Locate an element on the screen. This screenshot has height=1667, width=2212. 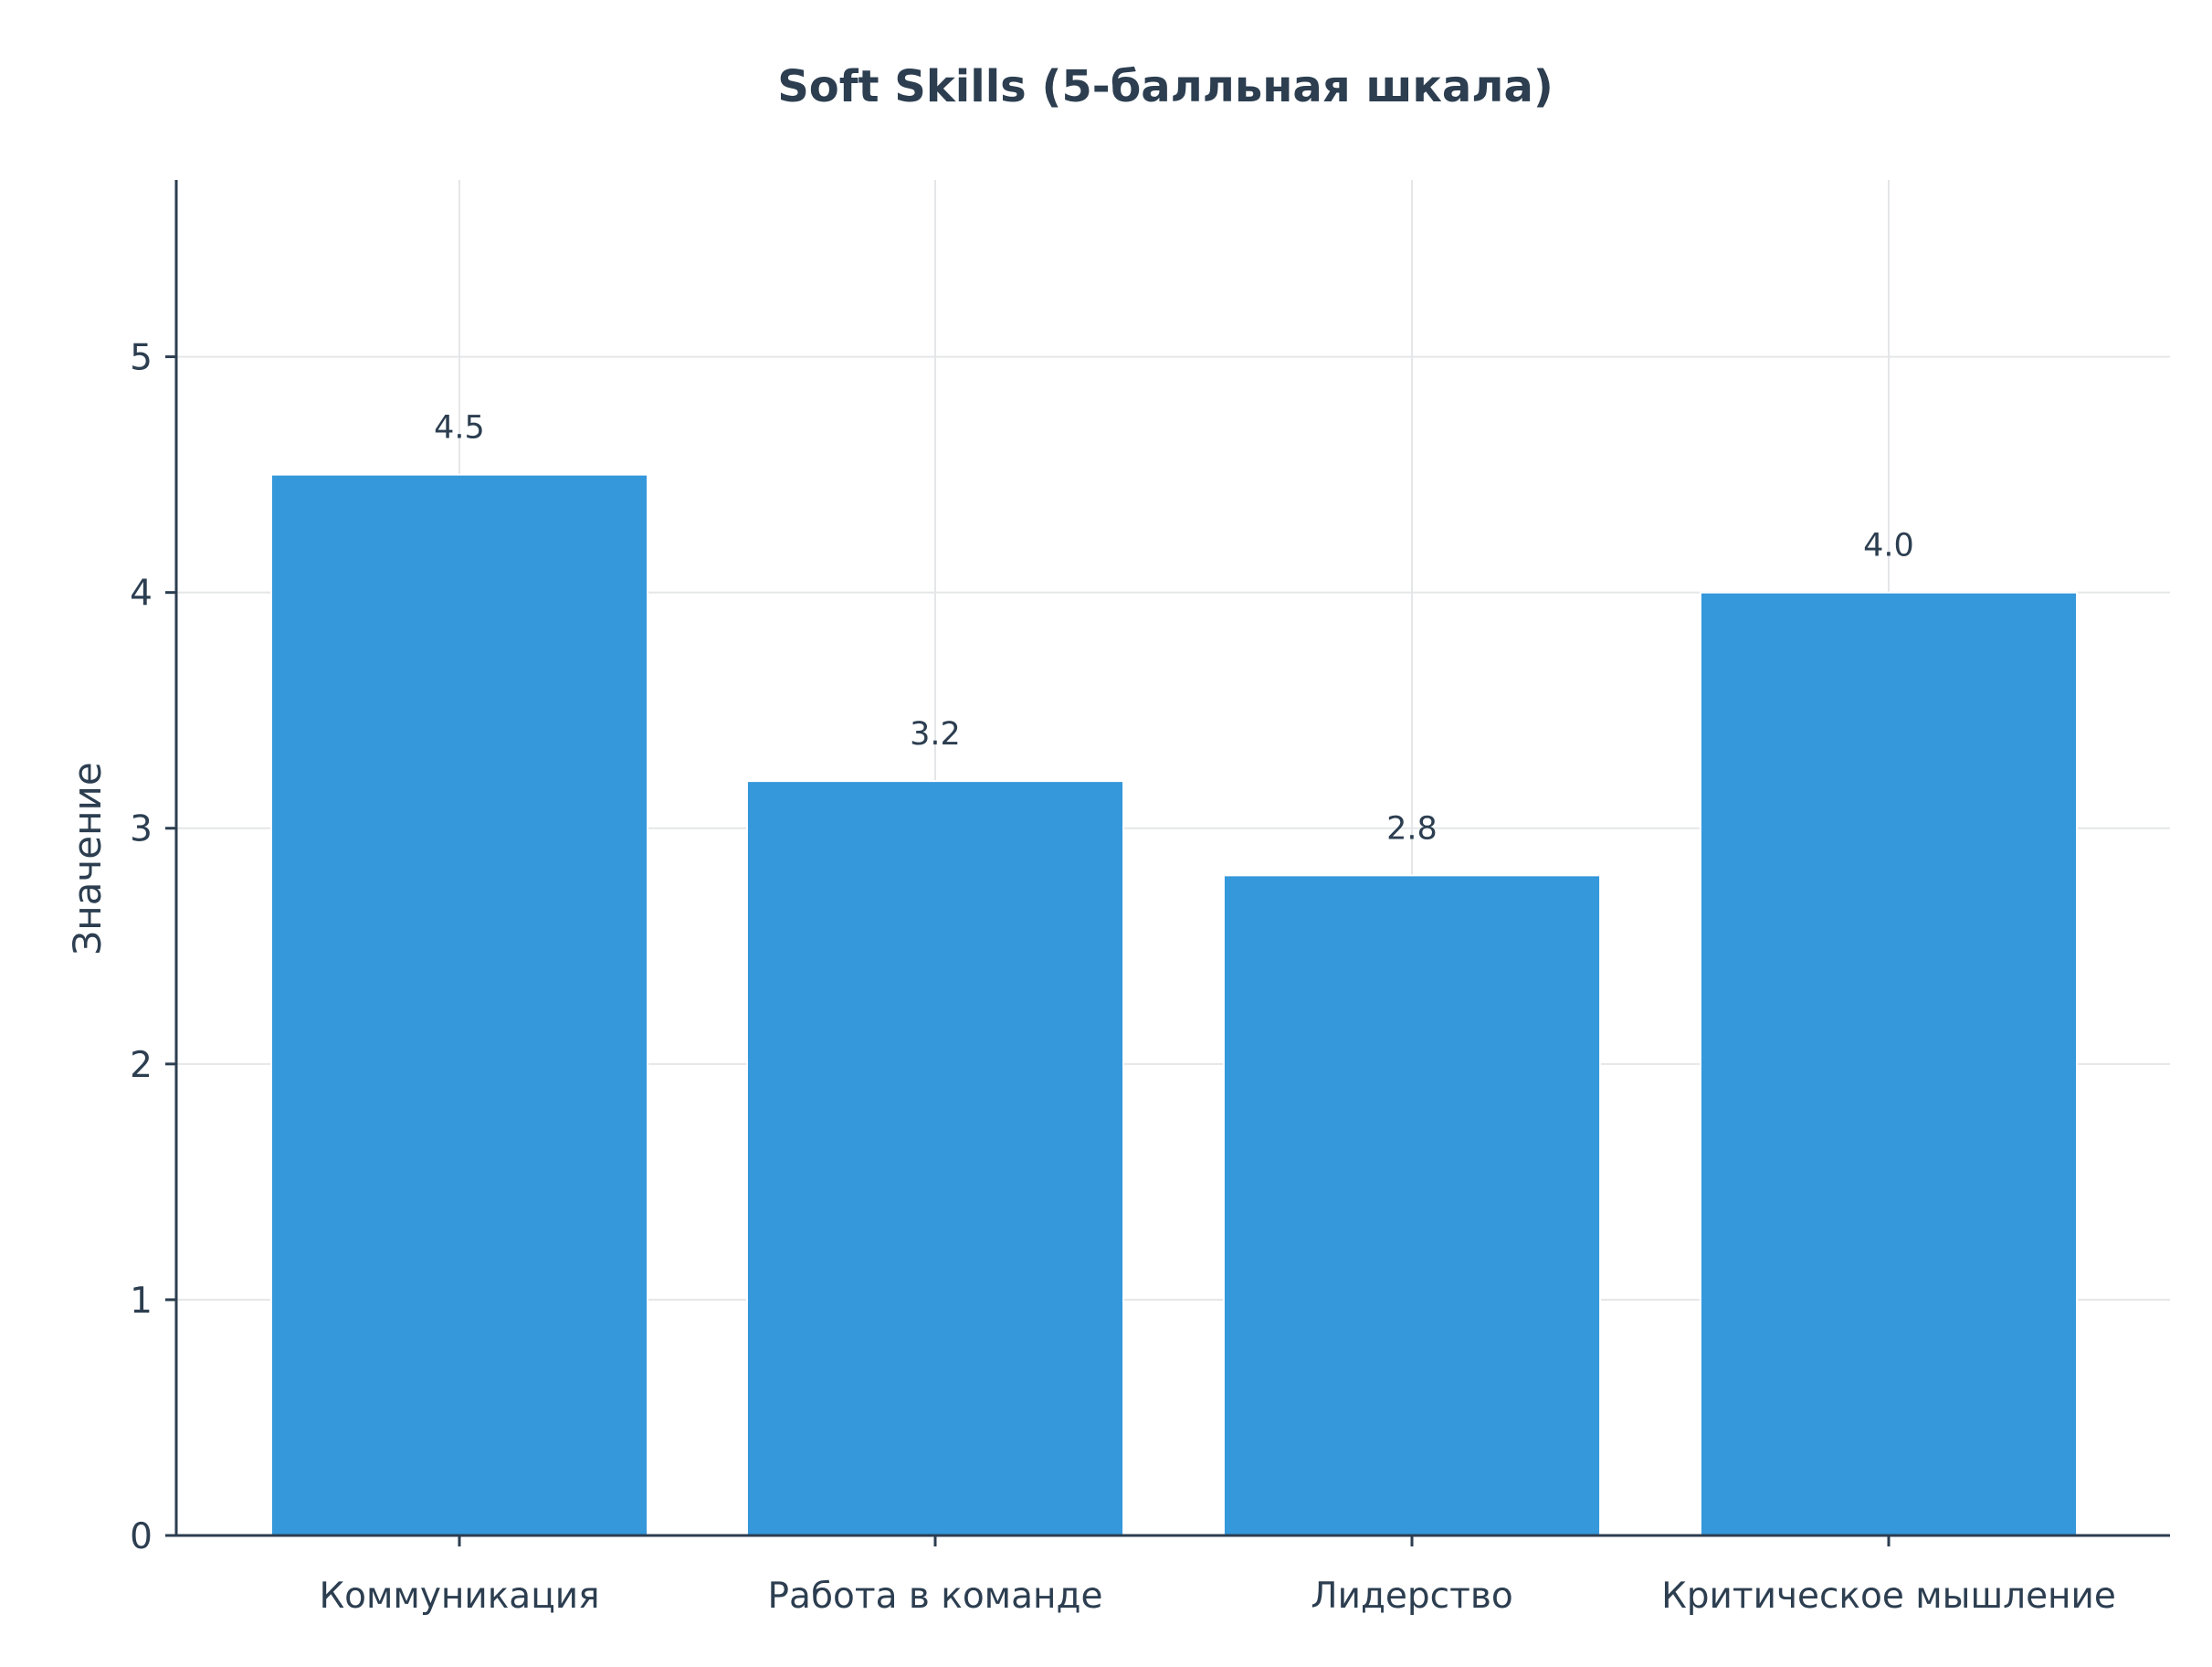
x-tick-label-1: Коммуникация is located at coordinates (459, 1596).